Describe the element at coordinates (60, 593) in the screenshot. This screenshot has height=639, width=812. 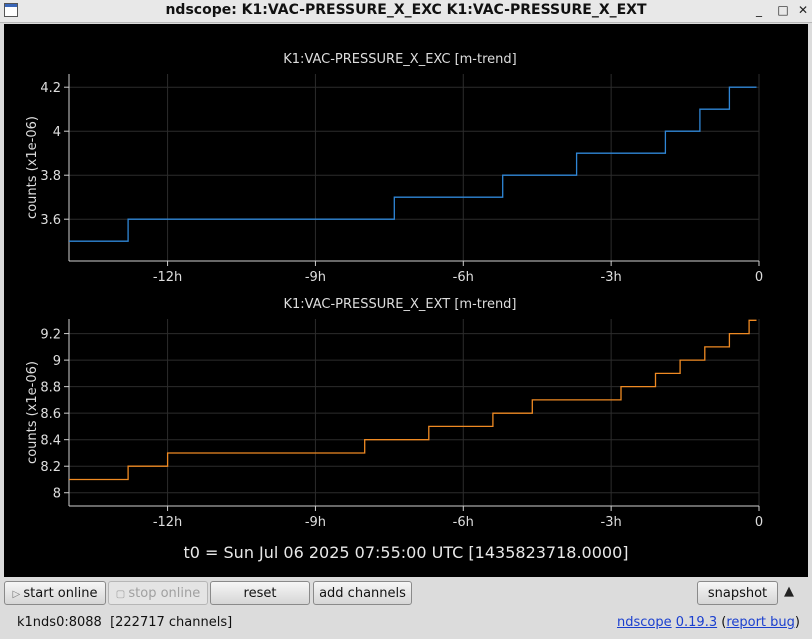
I see `start-online-label: start online` at that location.